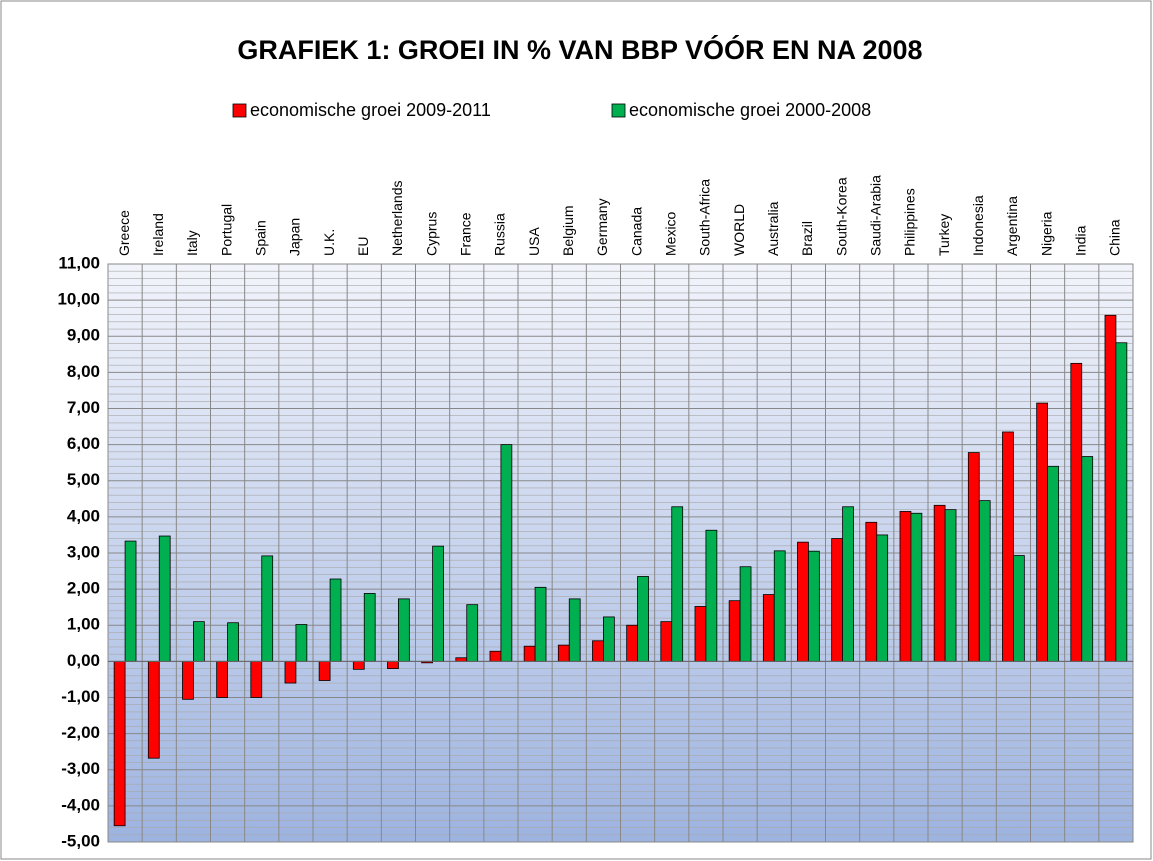  Describe the element at coordinates (397, 219) in the screenshot. I see `x-tick-label: Netherlands` at that location.